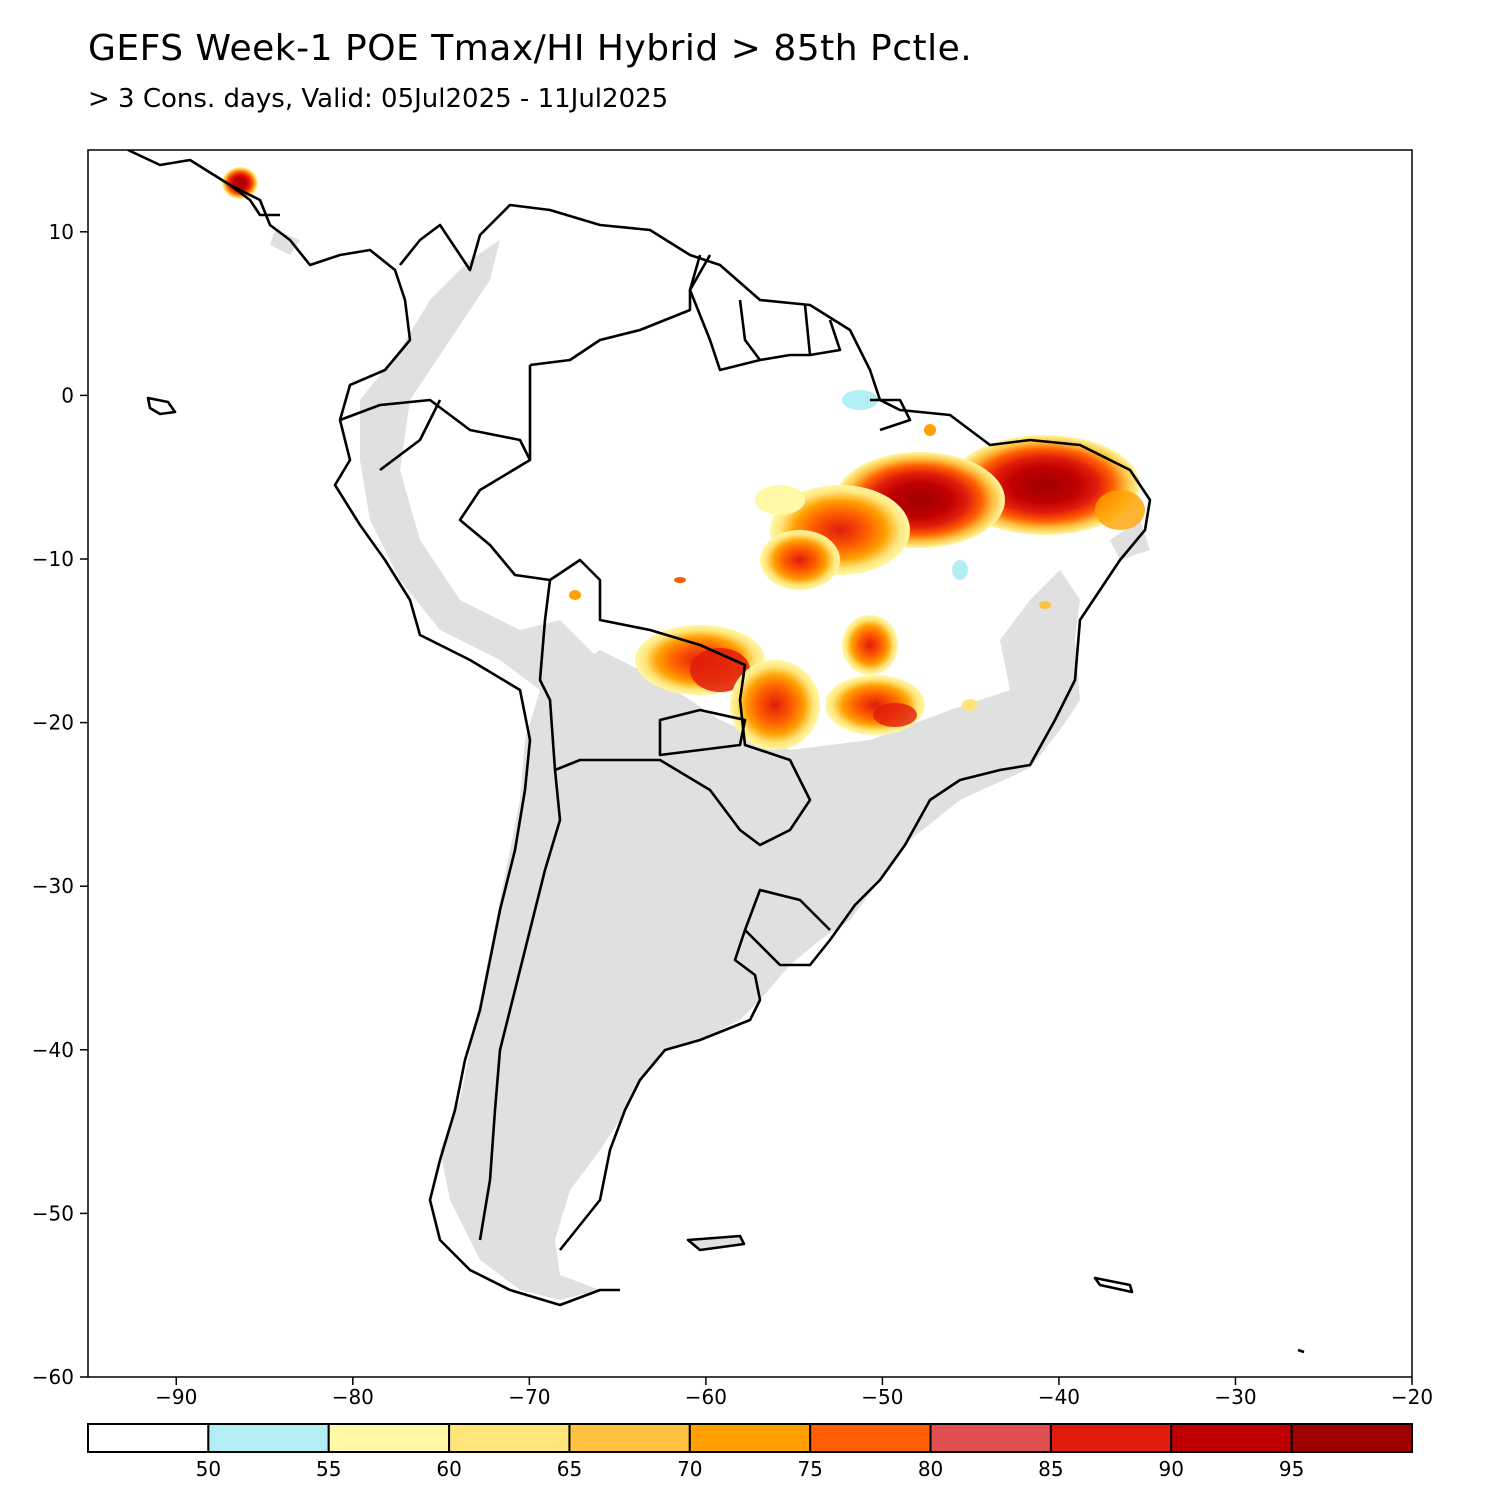 The image size is (1500, 1500). What do you see at coordinates (1291, 1469) in the screenshot?
I see `colorbar-label: 95` at bounding box center [1291, 1469].